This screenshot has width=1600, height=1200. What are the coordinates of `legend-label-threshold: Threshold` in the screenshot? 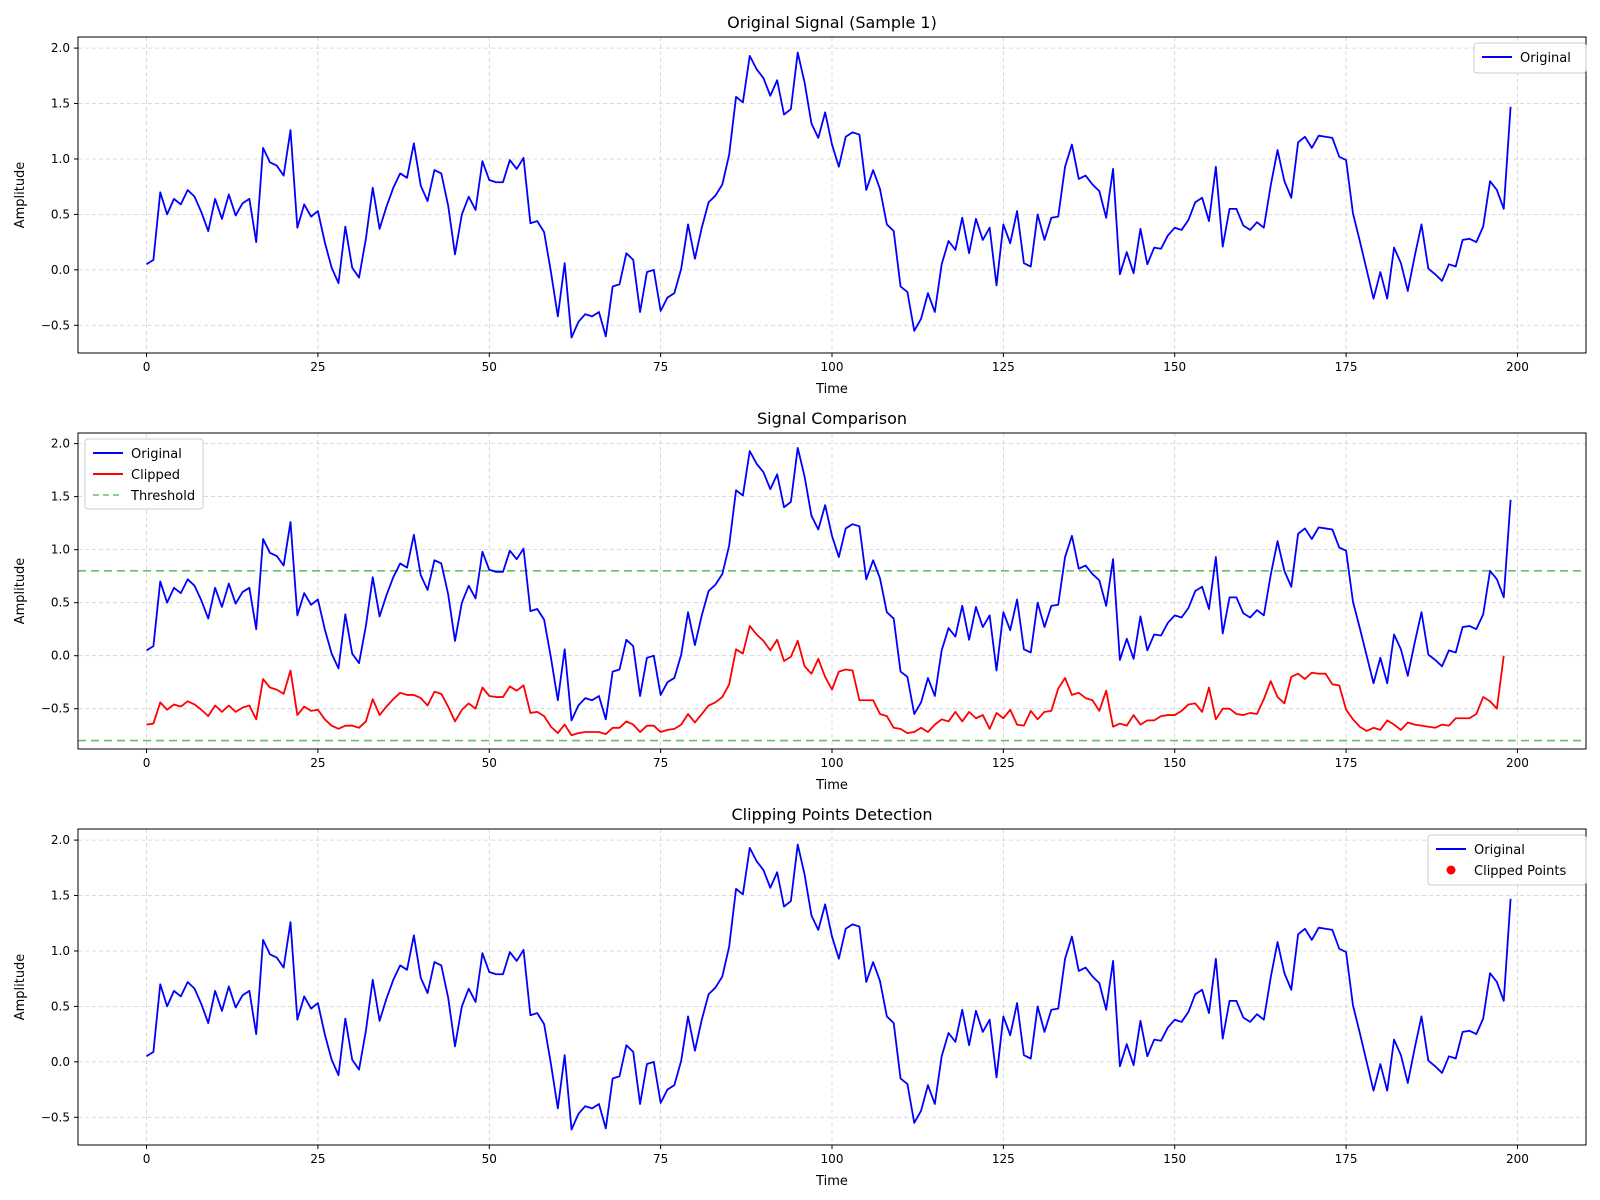 It's located at (162, 496).